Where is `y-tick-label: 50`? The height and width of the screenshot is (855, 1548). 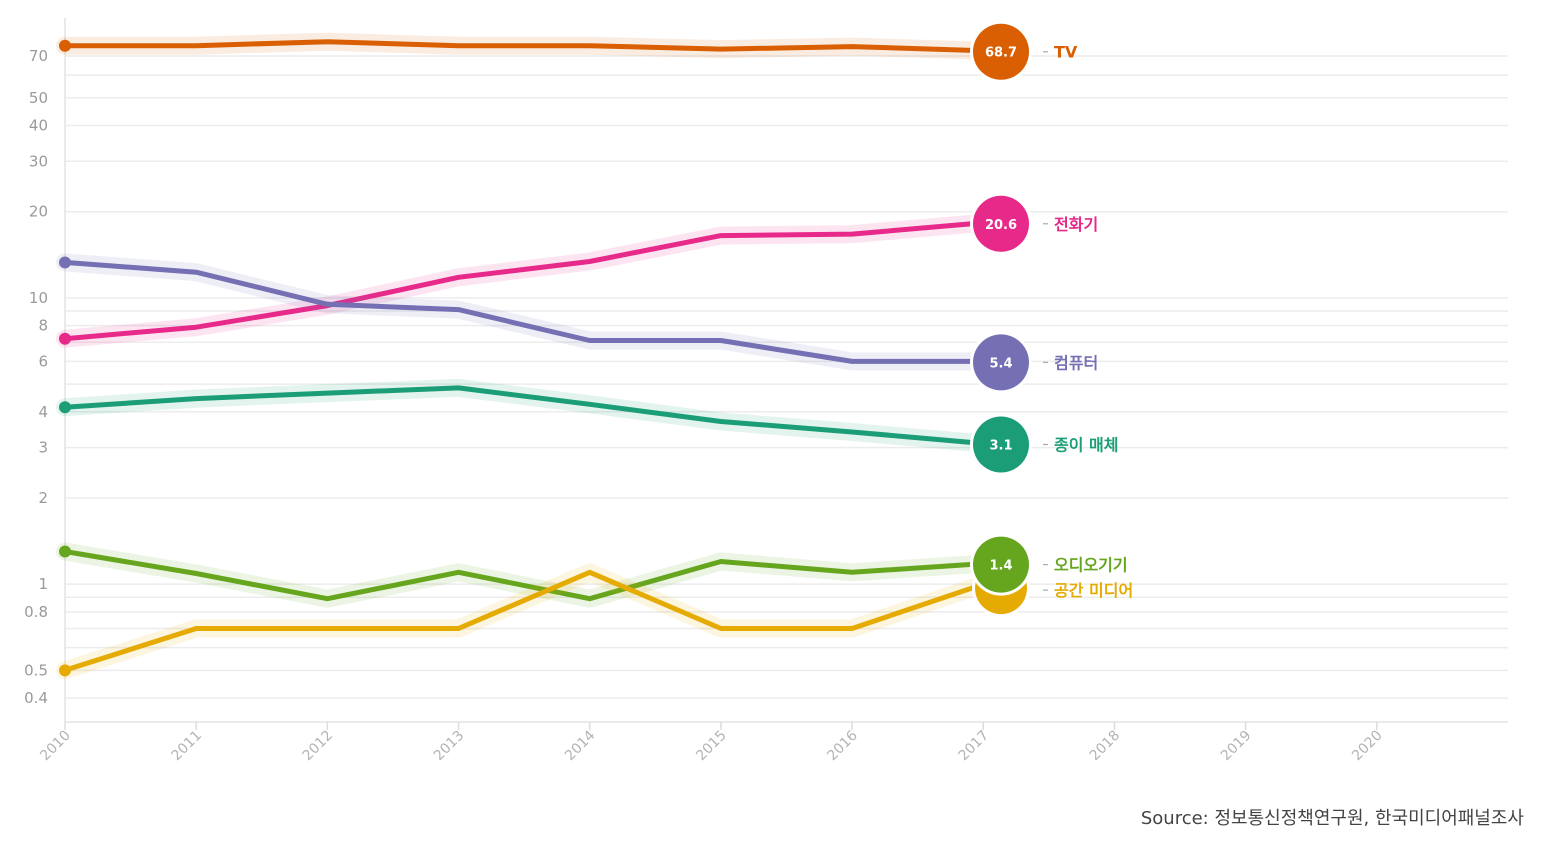
y-tick-label: 50 is located at coordinates (38, 98).